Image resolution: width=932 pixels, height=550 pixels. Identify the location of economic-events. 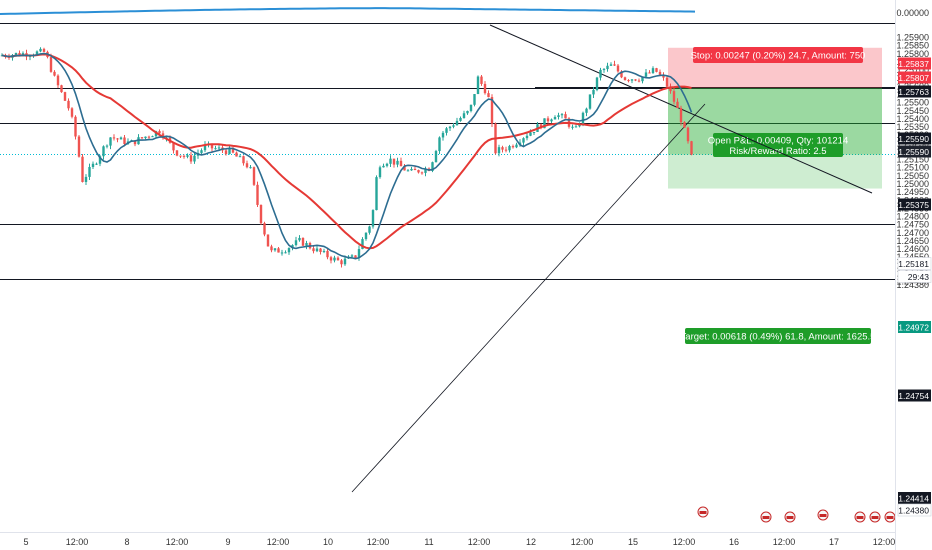
(796, 514).